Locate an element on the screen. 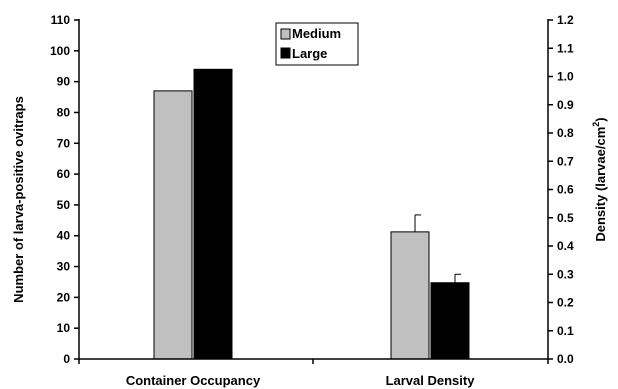  right-tick-label: 0.0 is located at coordinates (565, 359).